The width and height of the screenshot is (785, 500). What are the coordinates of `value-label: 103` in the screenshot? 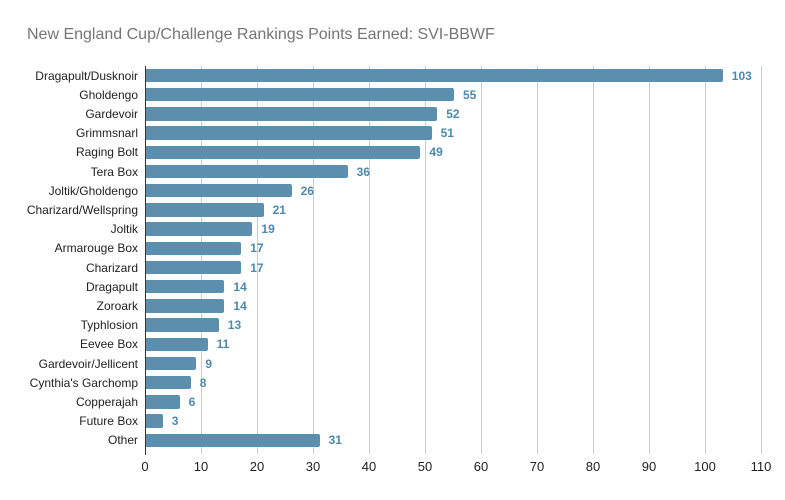 It's located at (741, 75).